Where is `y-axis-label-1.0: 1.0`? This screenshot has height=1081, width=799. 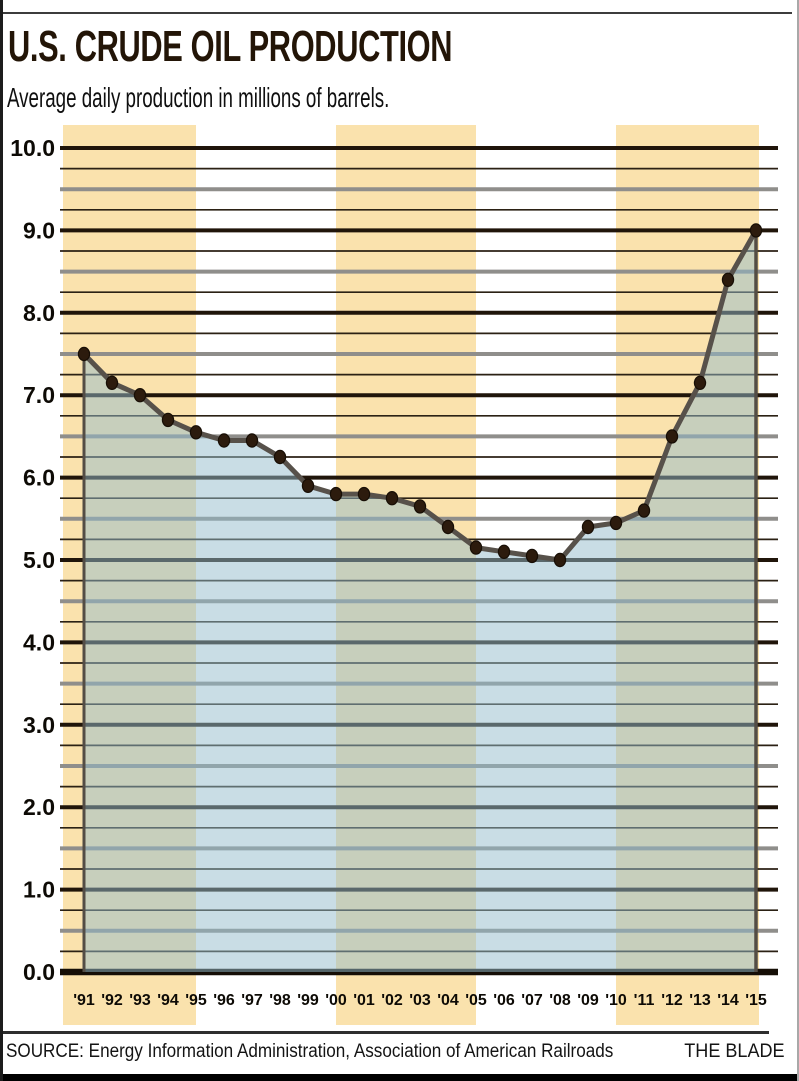
y-axis-label-1.0: 1.0 is located at coordinates (39, 890).